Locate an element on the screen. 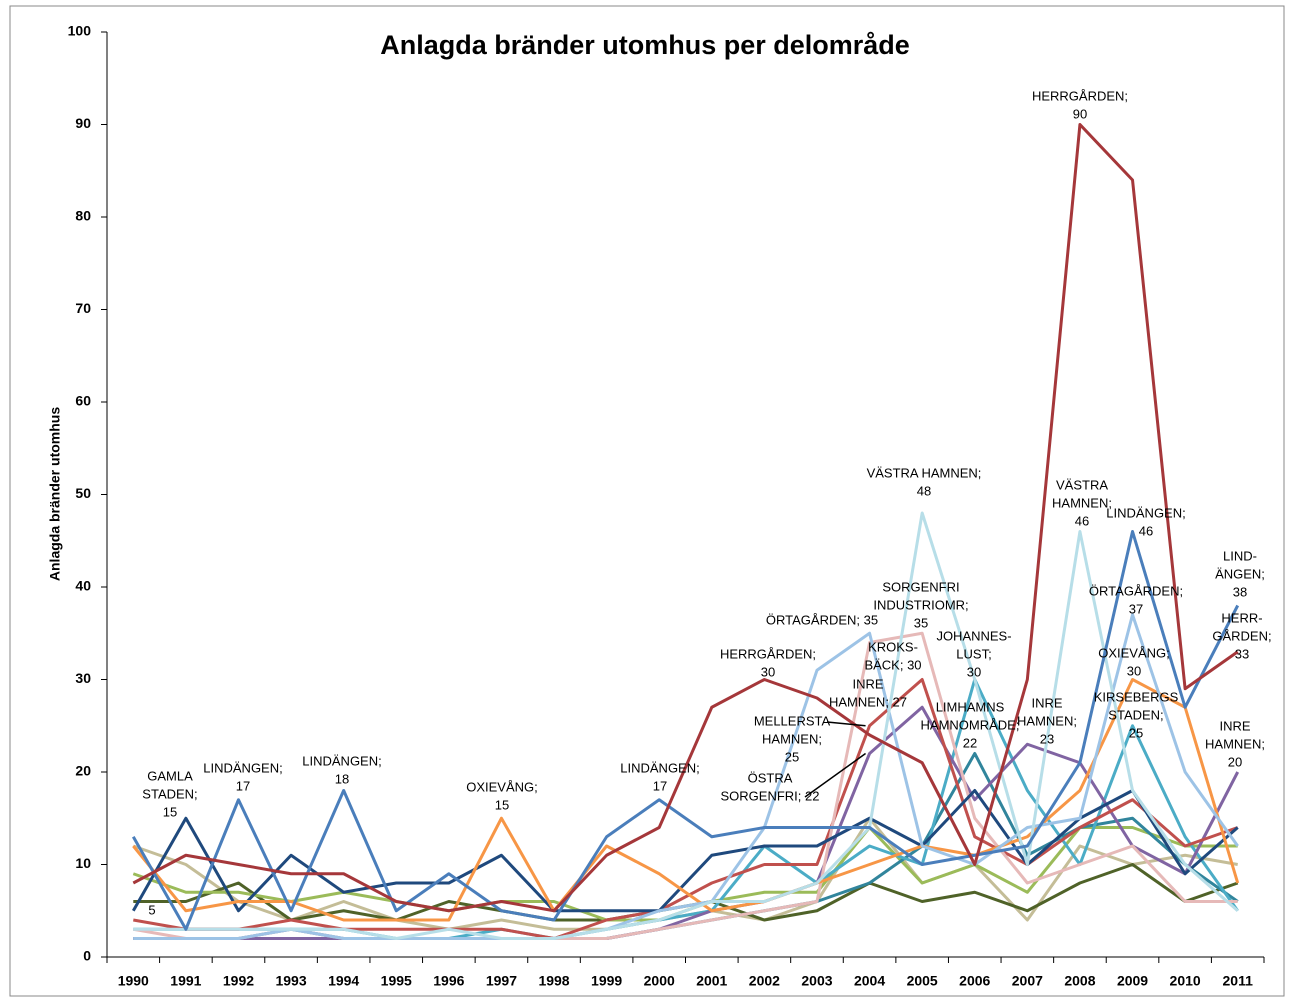 This screenshot has height=1005, width=1292. data-label: ÄNGEN; is located at coordinates (1240, 573).